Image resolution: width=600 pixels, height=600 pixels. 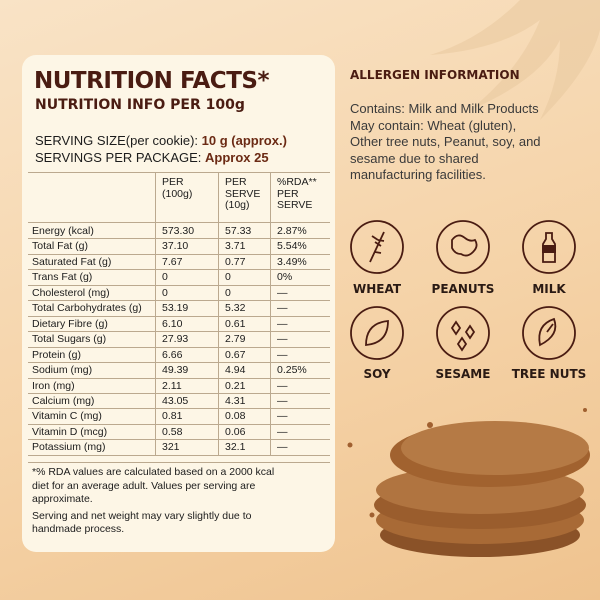 What do you see at coordinates (292, 261) in the screenshot?
I see `cell-value: 3.49%` at bounding box center [292, 261].